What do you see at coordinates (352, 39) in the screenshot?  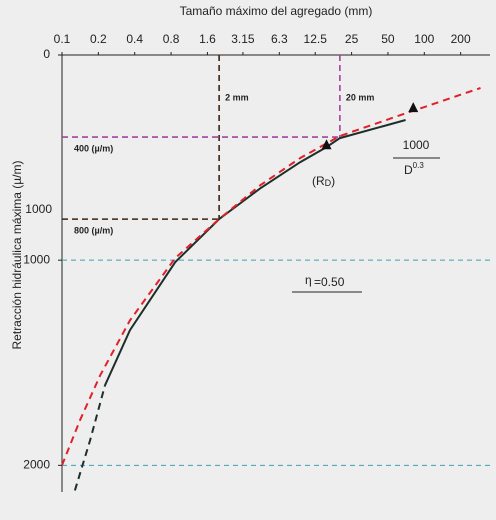 I see `x-tick-label: 25` at bounding box center [352, 39].